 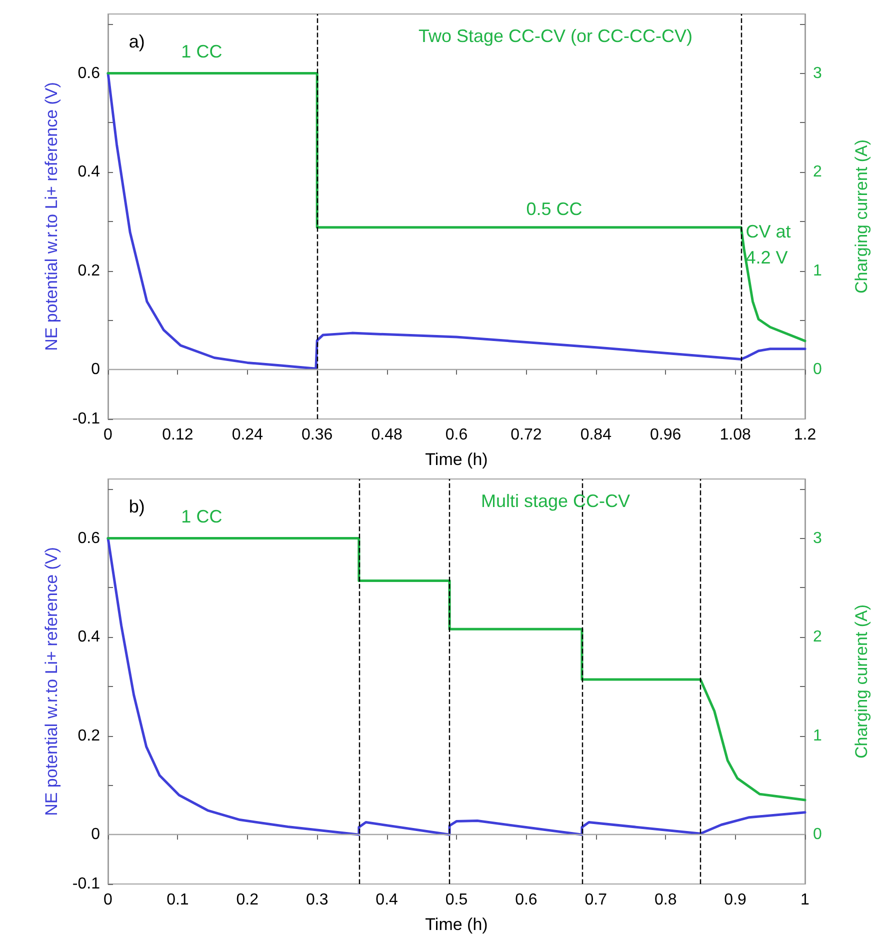 What do you see at coordinates (805, 900) in the screenshot?
I see `x-tick-label: 1` at bounding box center [805, 900].